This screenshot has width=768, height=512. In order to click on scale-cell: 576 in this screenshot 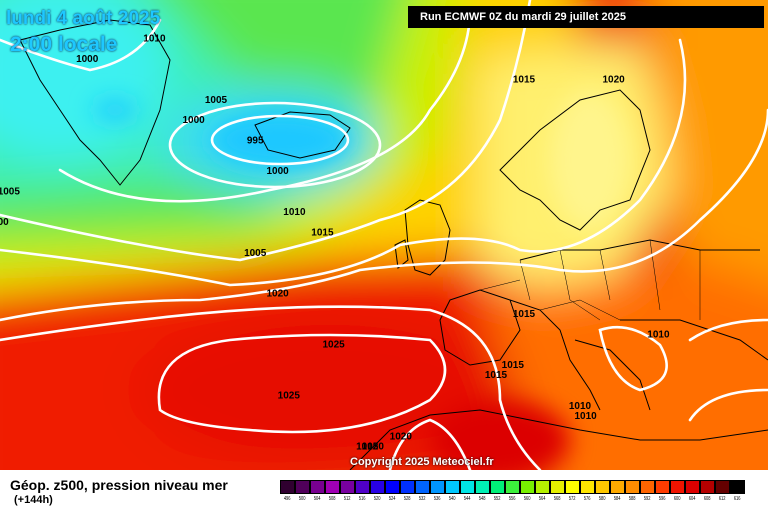, I will do `click(587, 491)`.